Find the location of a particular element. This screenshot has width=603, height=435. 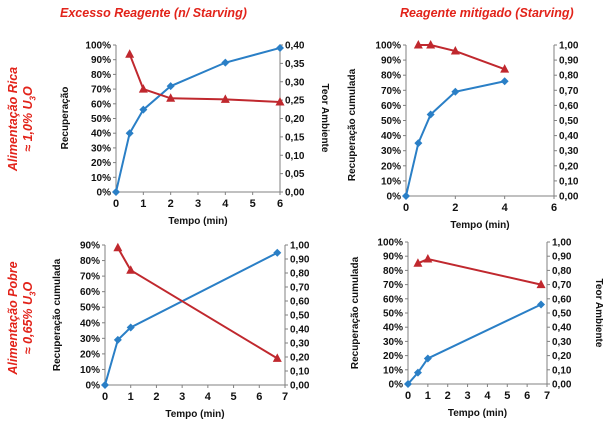

right-tick-label: 0,60 is located at coordinates (569, 106).